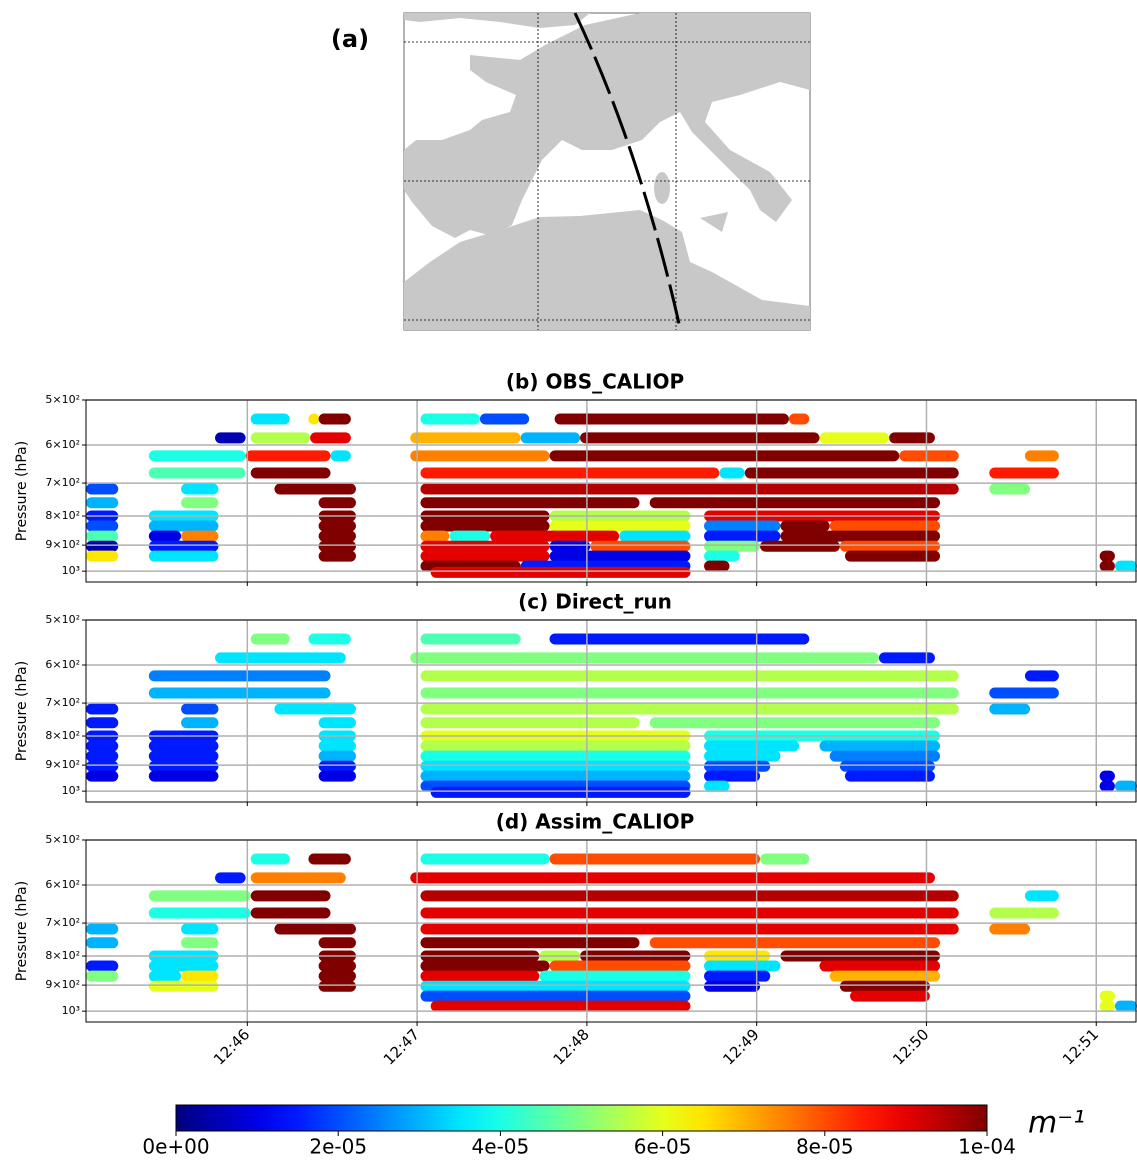 Image resolution: width=1137 pixels, height=1164 pixels. I want to click on colorbar-tick-label: 8e-05, so click(825, 1147).